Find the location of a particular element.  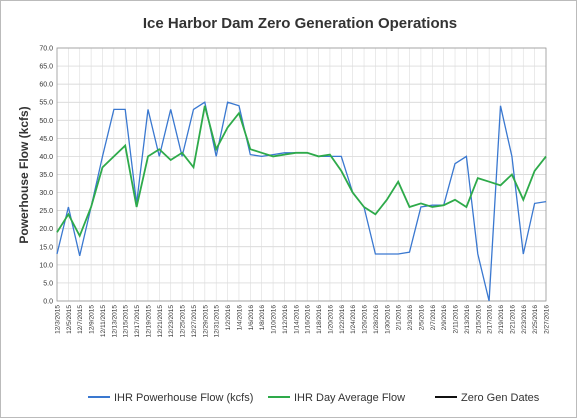

x-tick-label: 2/9/2016 is located at coordinates (444, 318).